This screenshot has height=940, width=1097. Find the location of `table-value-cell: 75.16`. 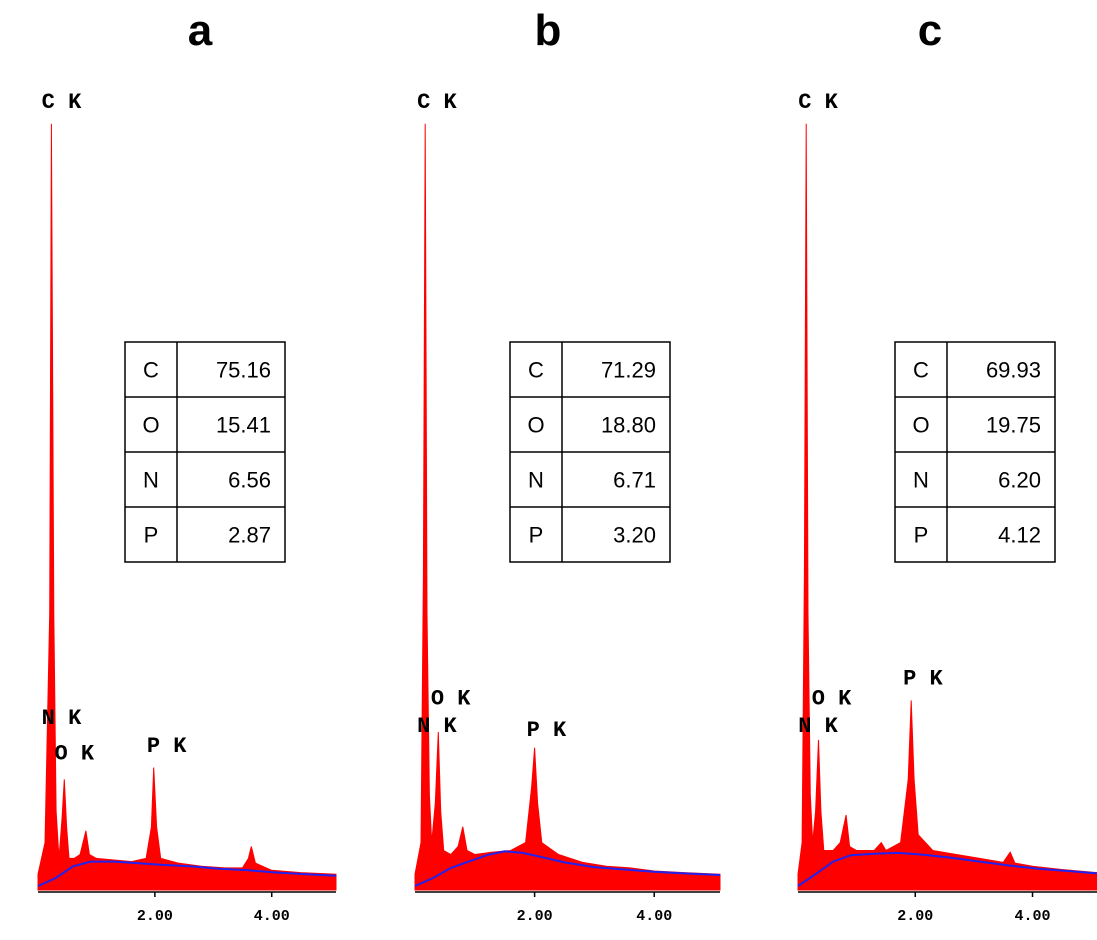

table-value-cell: 75.16 is located at coordinates (243, 370).